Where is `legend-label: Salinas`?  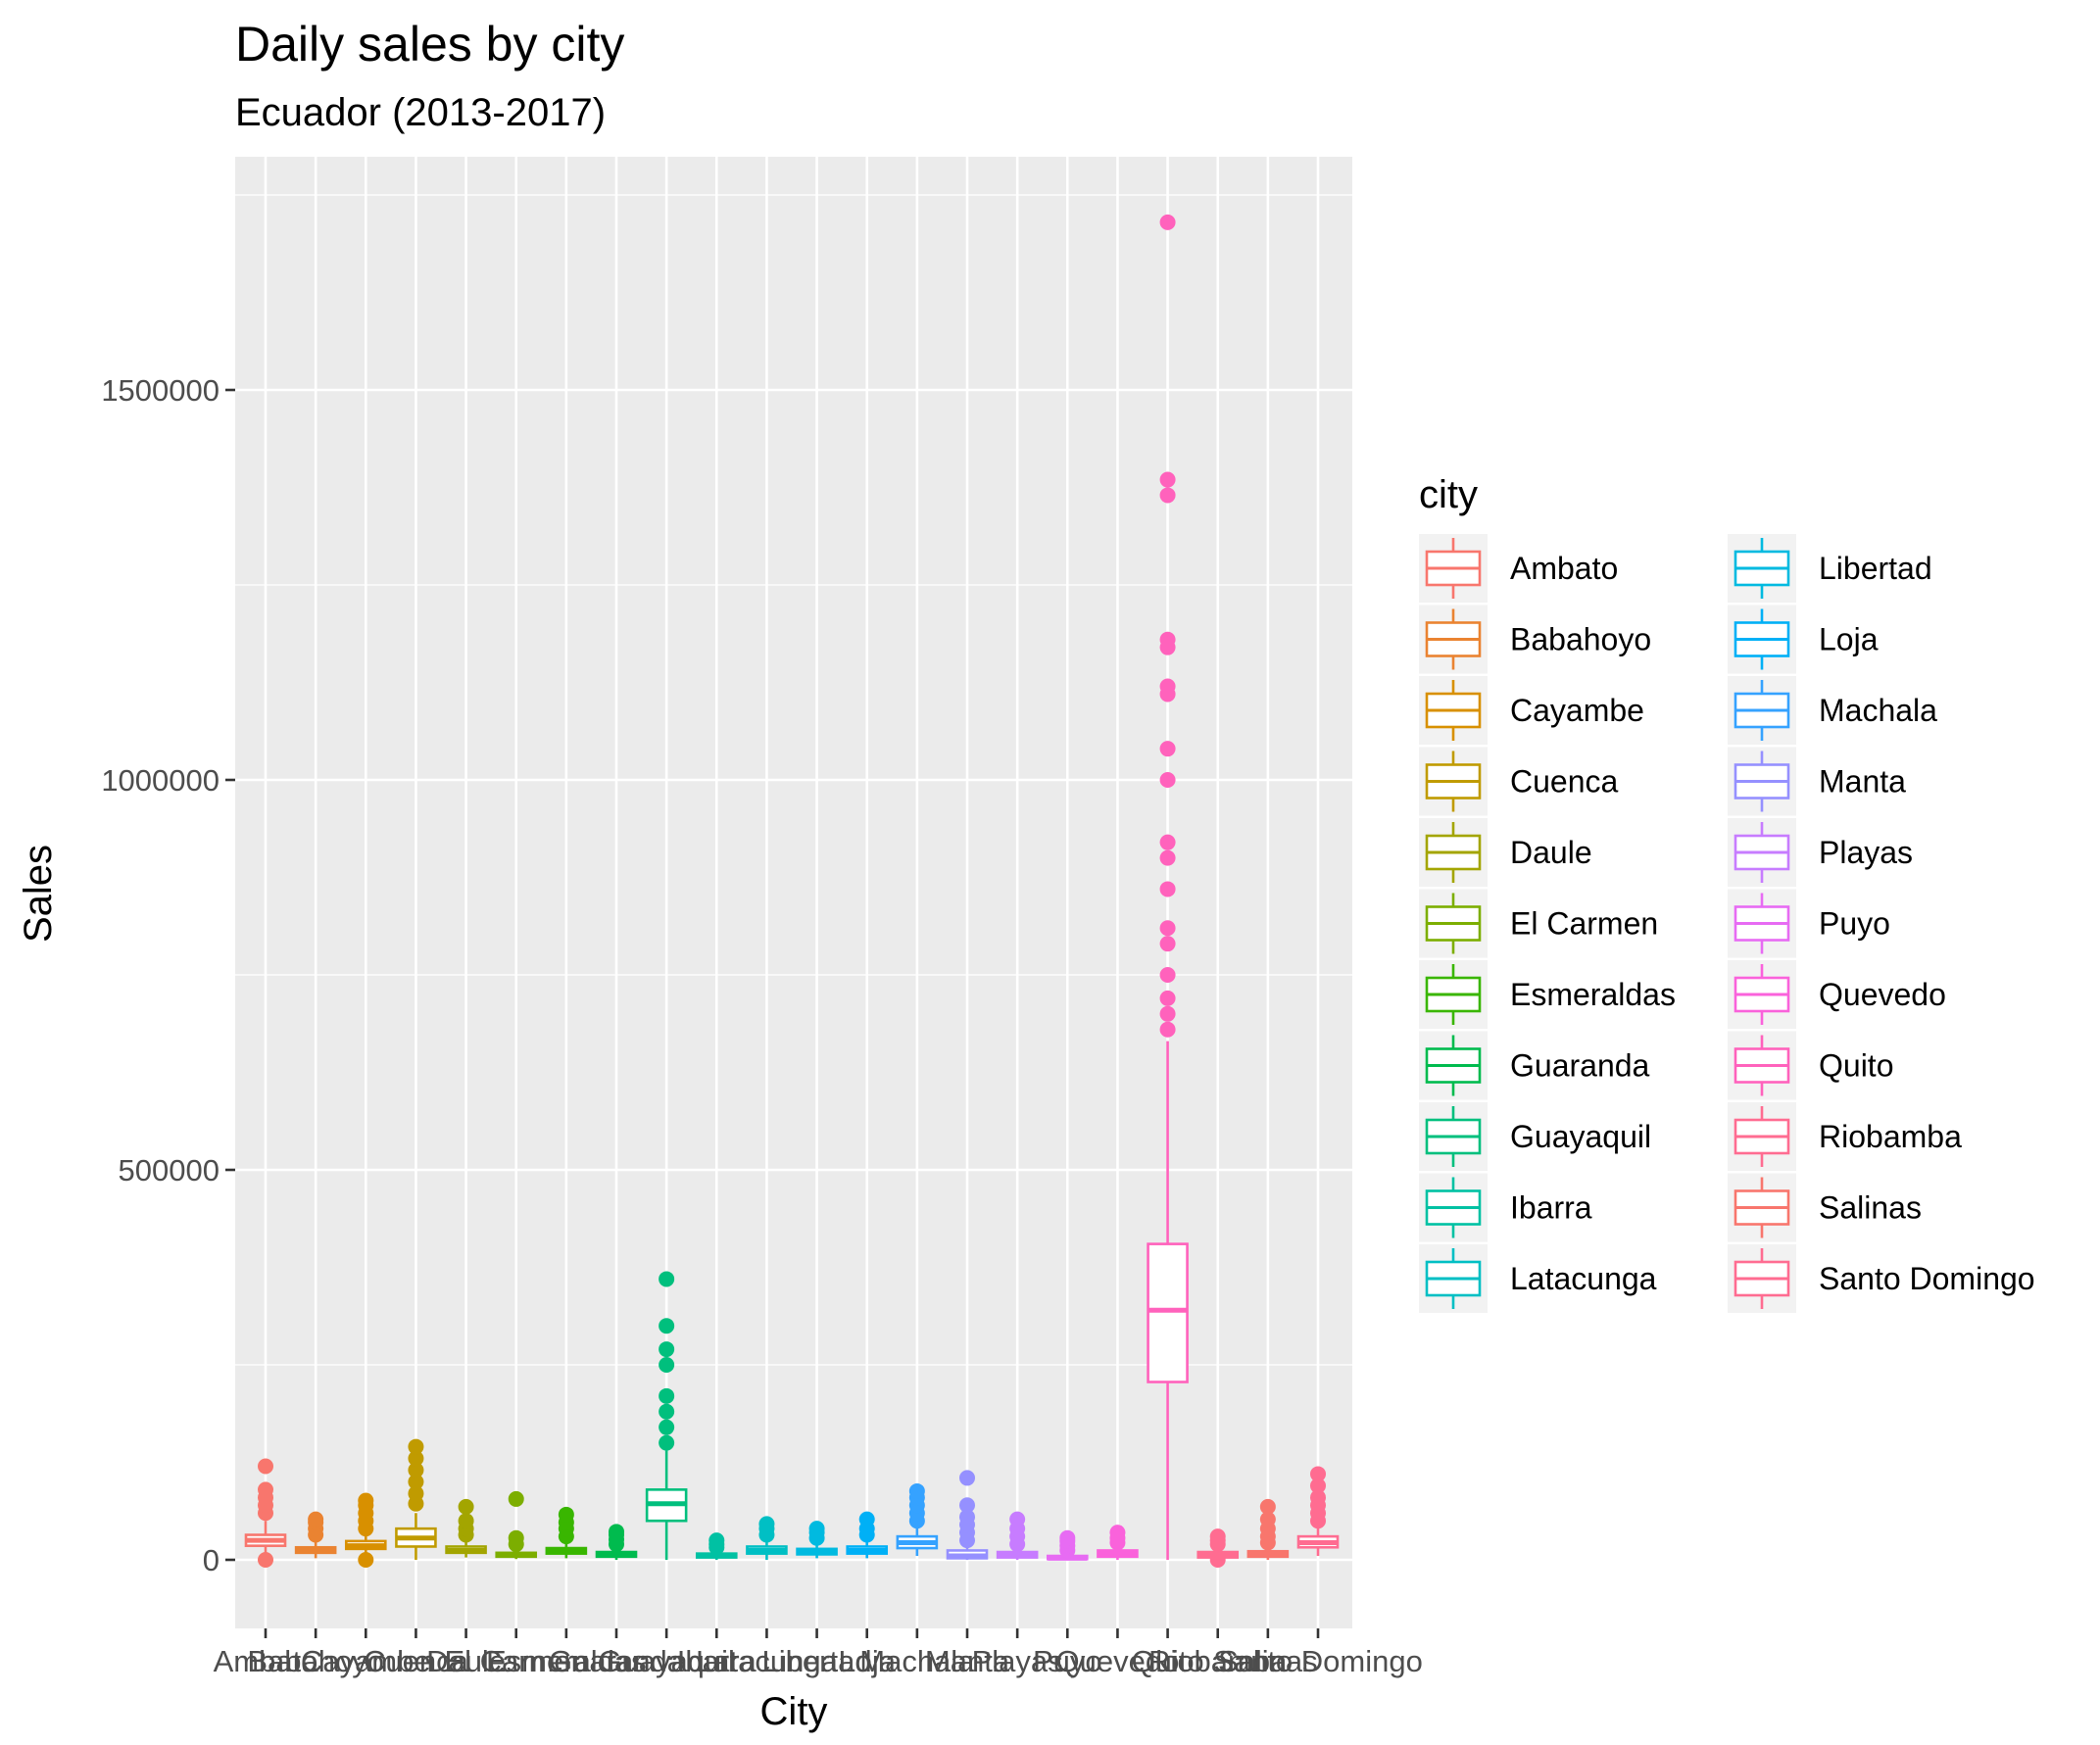
legend-label: Salinas is located at coordinates (1870, 1208).